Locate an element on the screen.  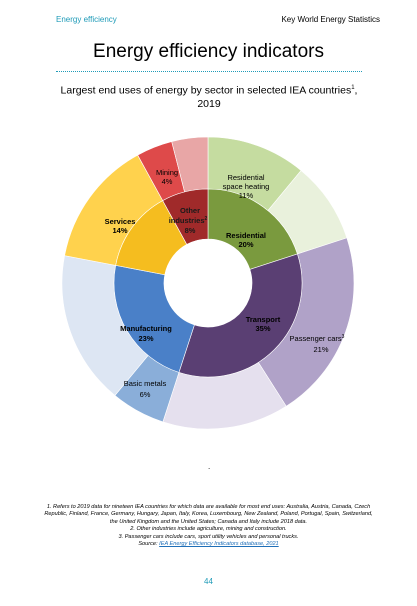
label-manufacturing-pct: 23% is located at coordinates (145, 338).